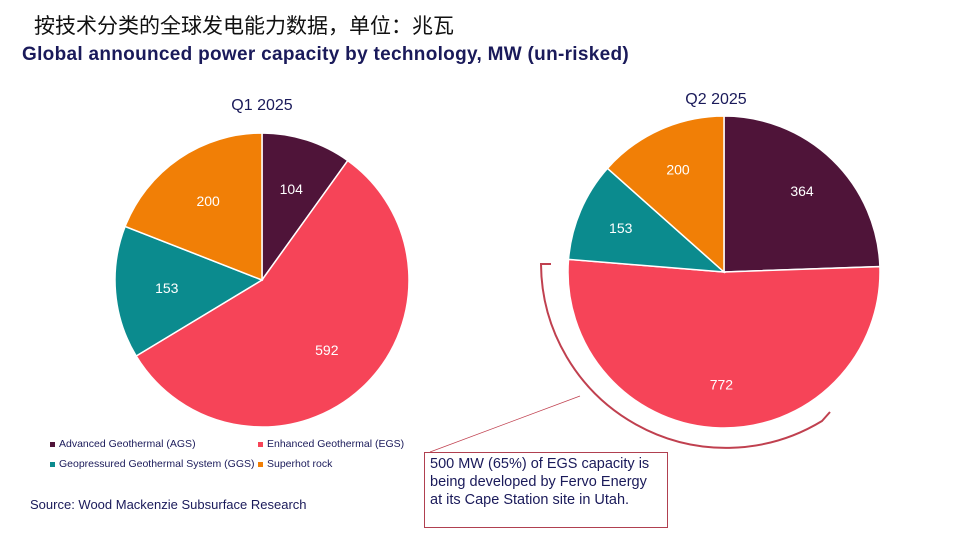 This screenshot has height=540, width=960. I want to click on pie-slice-q2-ggs, so click(647, 220).